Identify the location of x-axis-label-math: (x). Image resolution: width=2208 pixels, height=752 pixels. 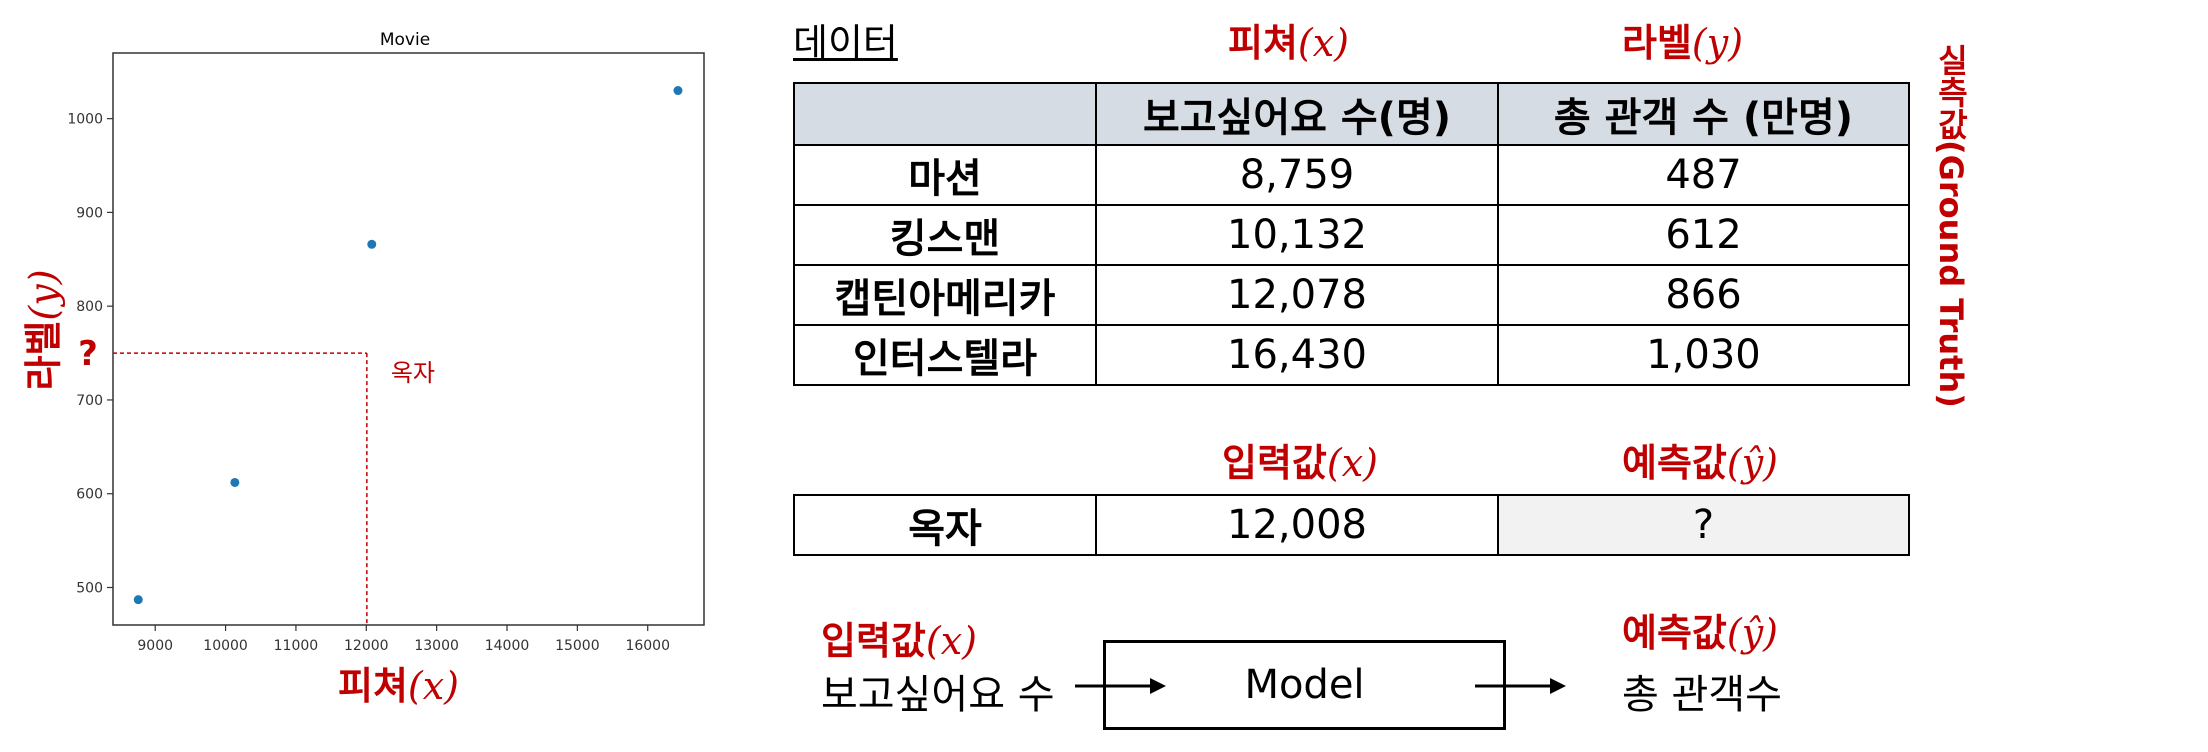
(433, 686).